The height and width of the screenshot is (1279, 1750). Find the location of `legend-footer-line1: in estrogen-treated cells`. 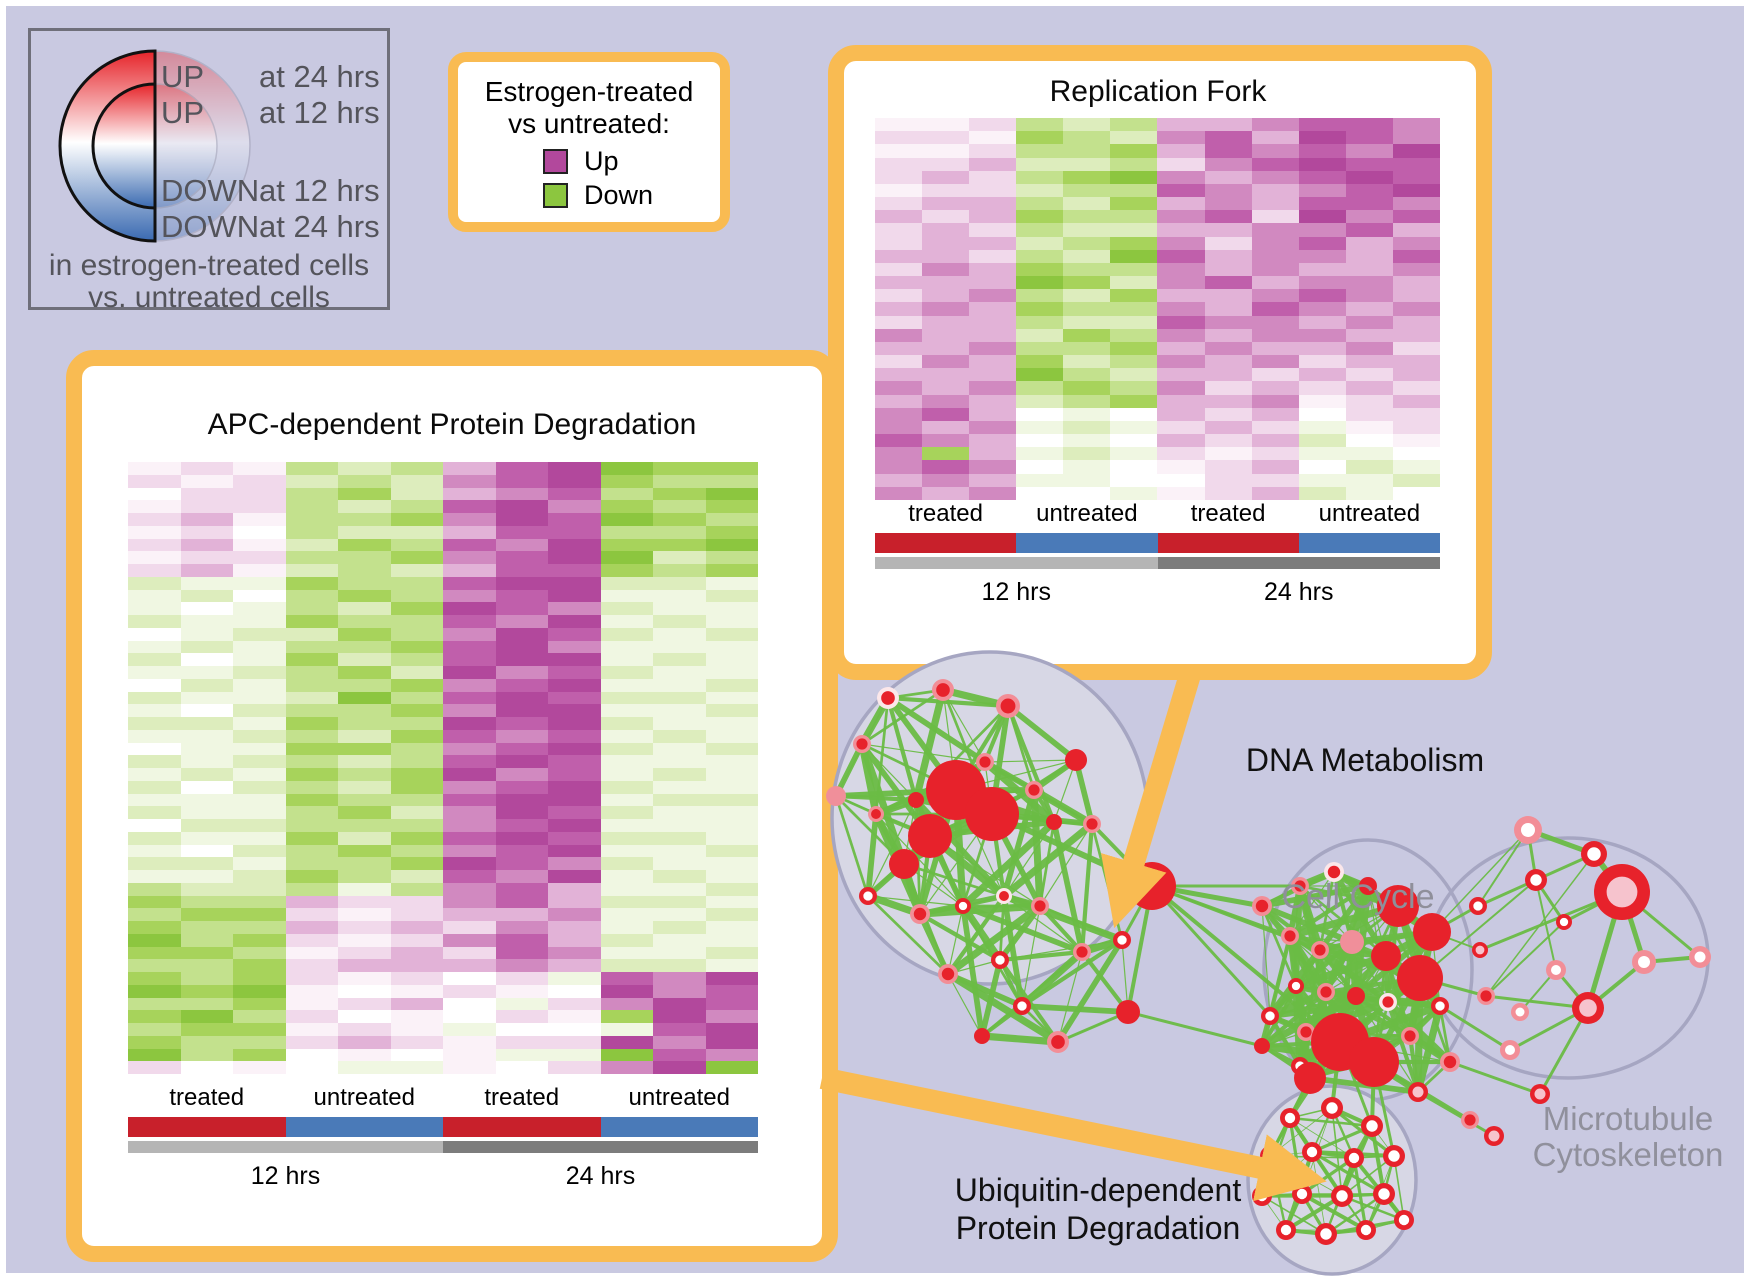

legend-footer-line1: in estrogen-treated cells is located at coordinates (209, 265).